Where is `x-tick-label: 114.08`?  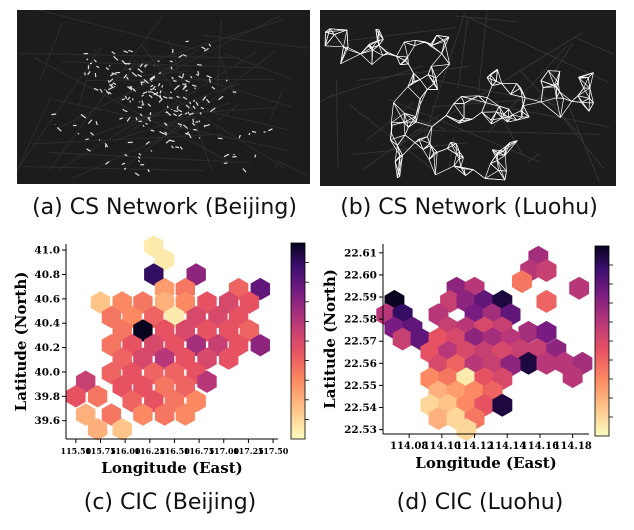
x-tick-label: 114.08 is located at coordinates (409, 446).